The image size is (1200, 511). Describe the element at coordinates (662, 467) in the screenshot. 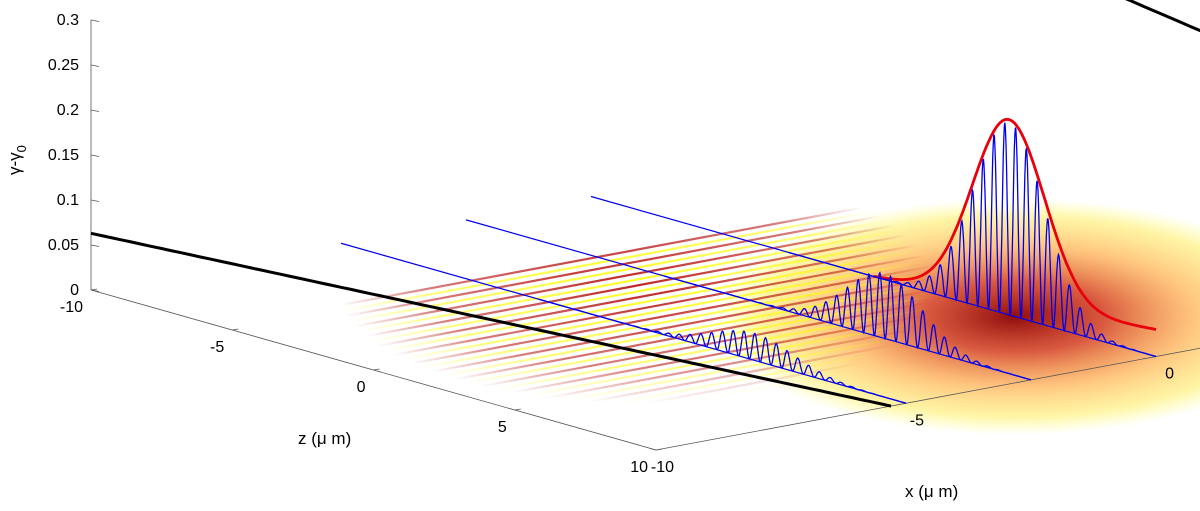

I see `x-tick-label: -10` at that location.